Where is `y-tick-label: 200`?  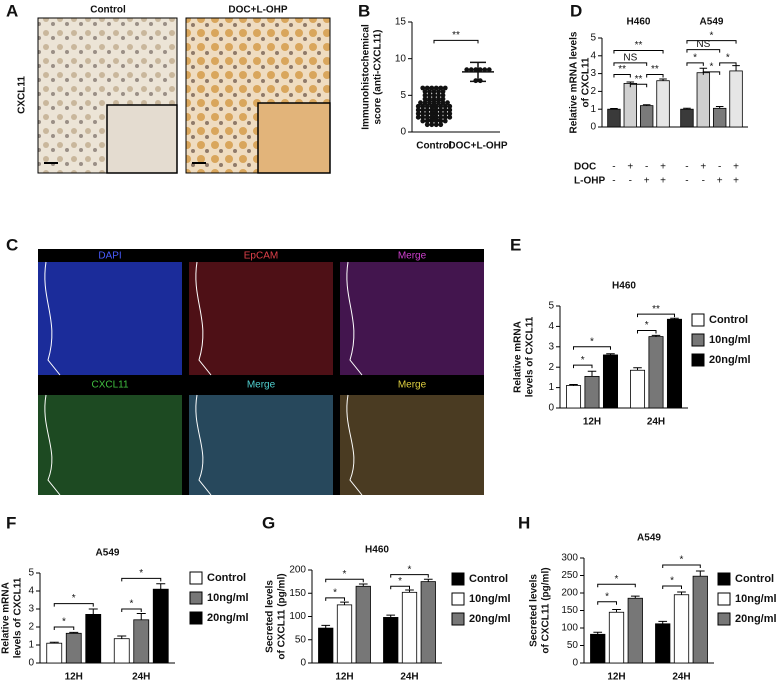
y-tick-label: 200 is located at coordinates (297, 570).